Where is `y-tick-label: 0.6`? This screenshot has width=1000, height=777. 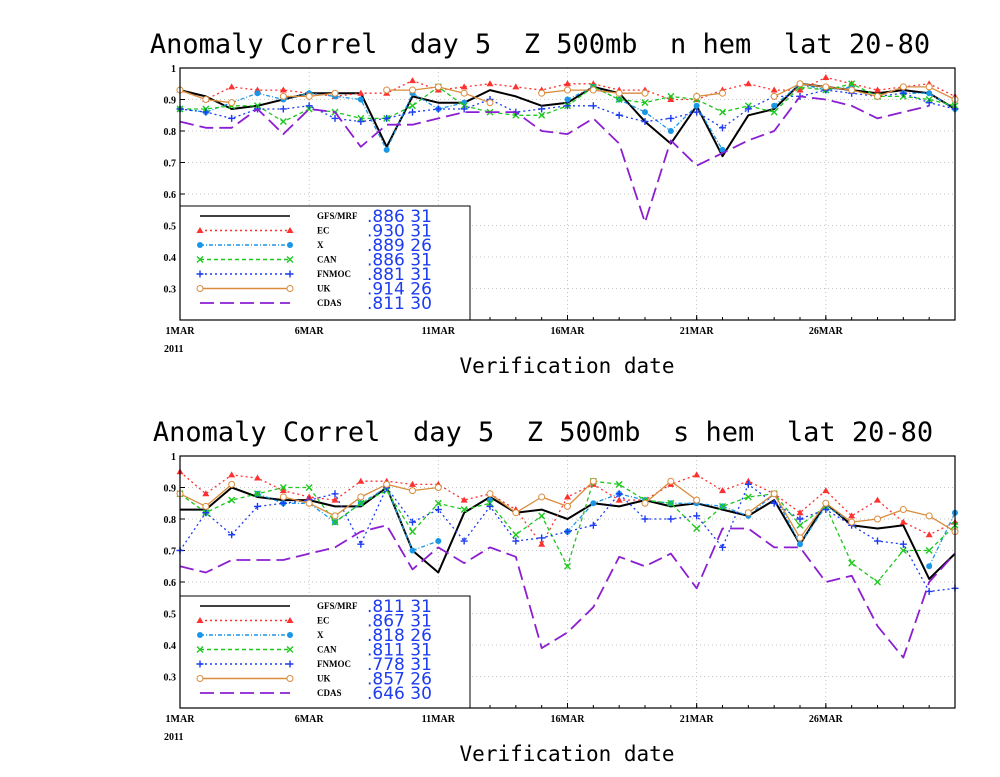
y-tick-label: 0.6 is located at coordinates (170, 583).